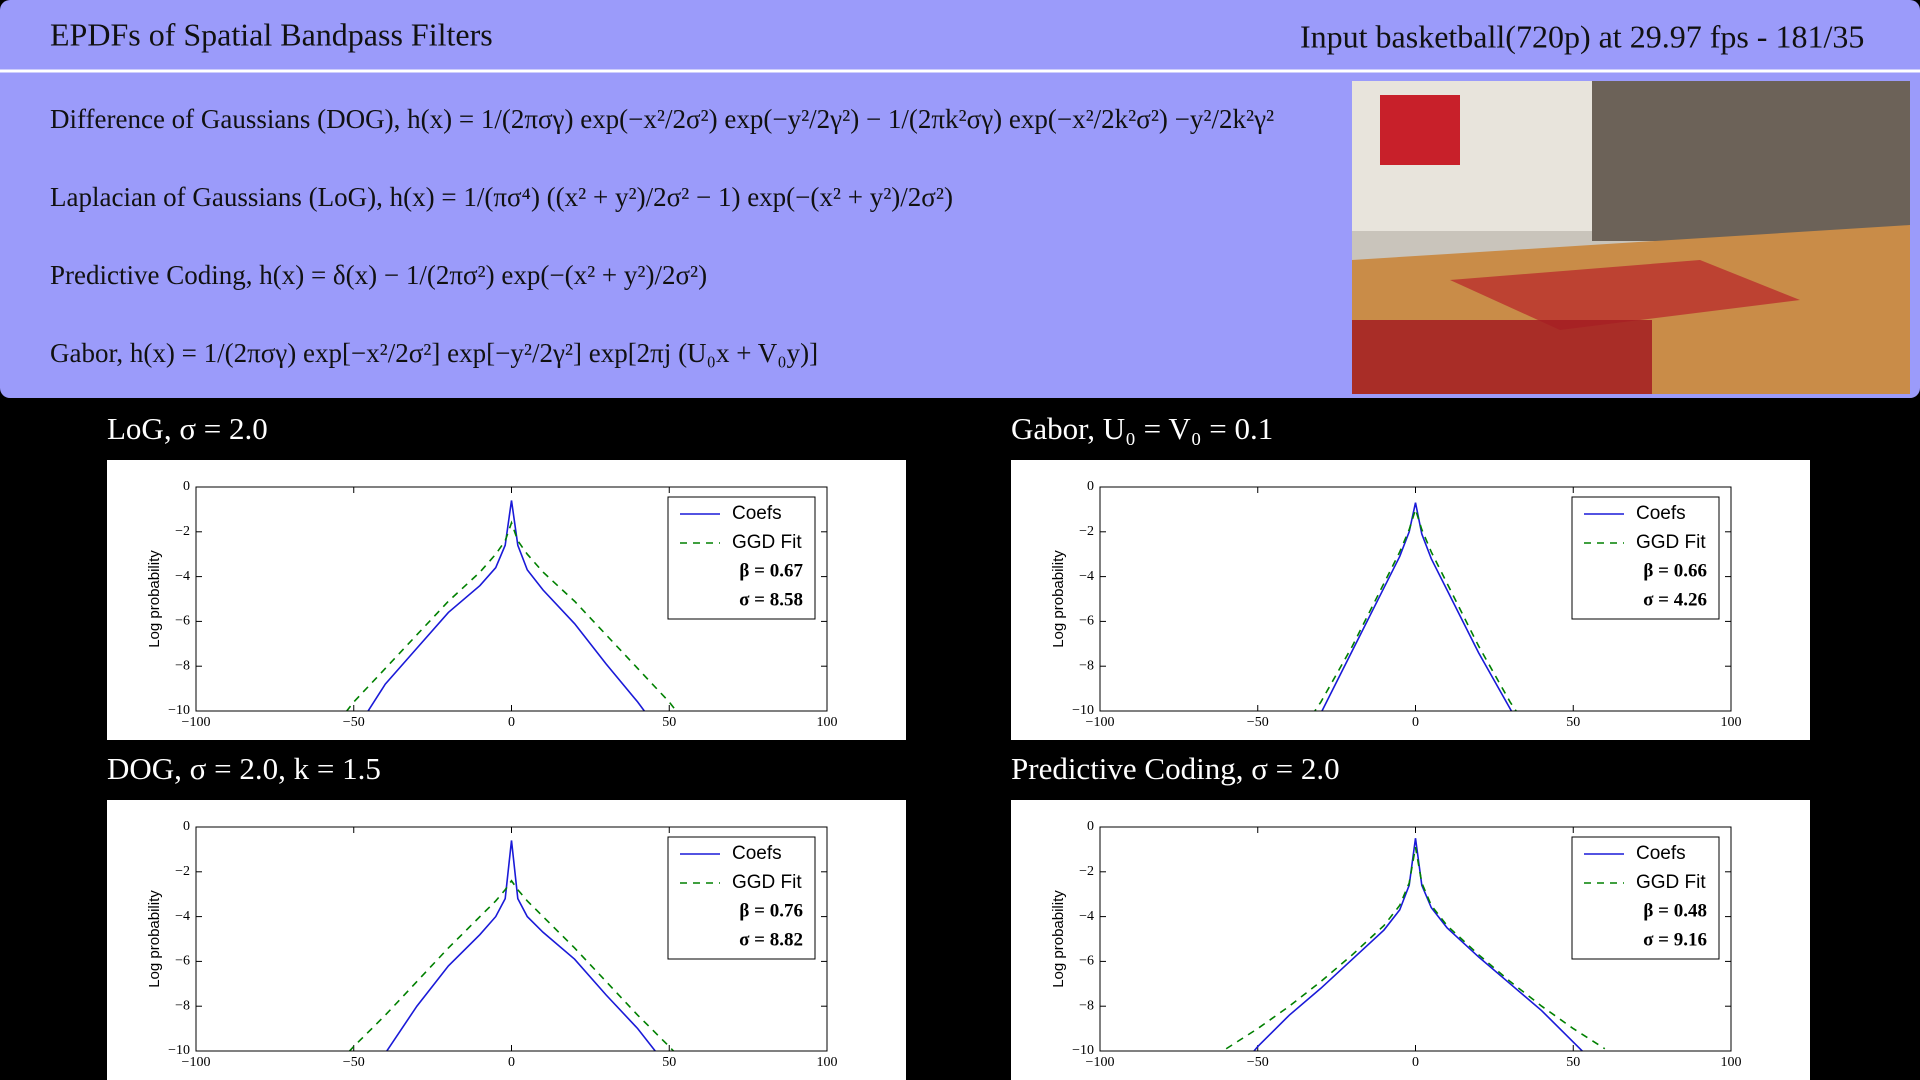 This screenshot has width=1920, height=1080. What do you see at coordinates (187, 428) in the screenshot?
I see `chart-title: LoG, σ = 2.0` at bounding box center [187, 428].